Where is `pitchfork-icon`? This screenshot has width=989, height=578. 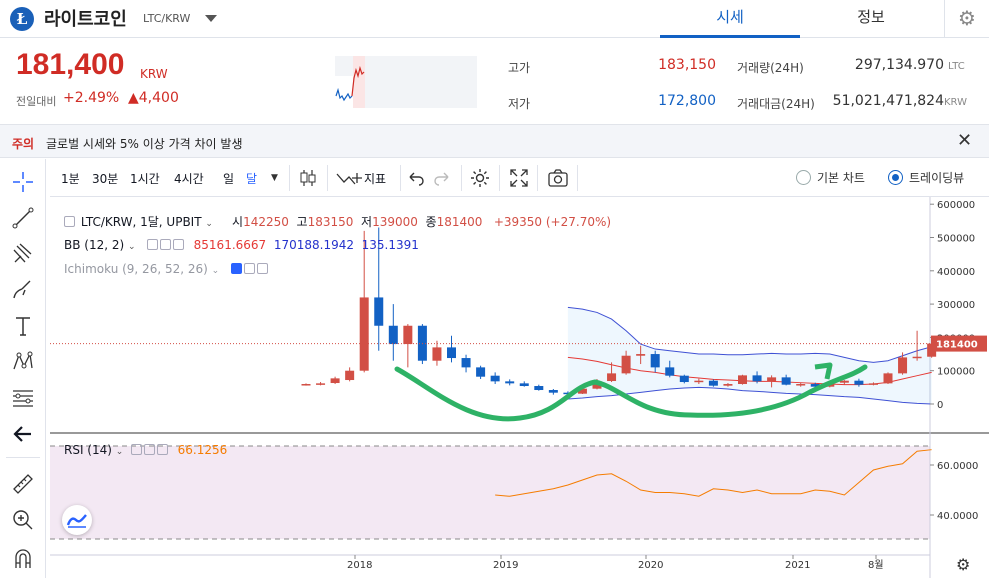
pitchfork-icon is located at coordinates (23, 254).